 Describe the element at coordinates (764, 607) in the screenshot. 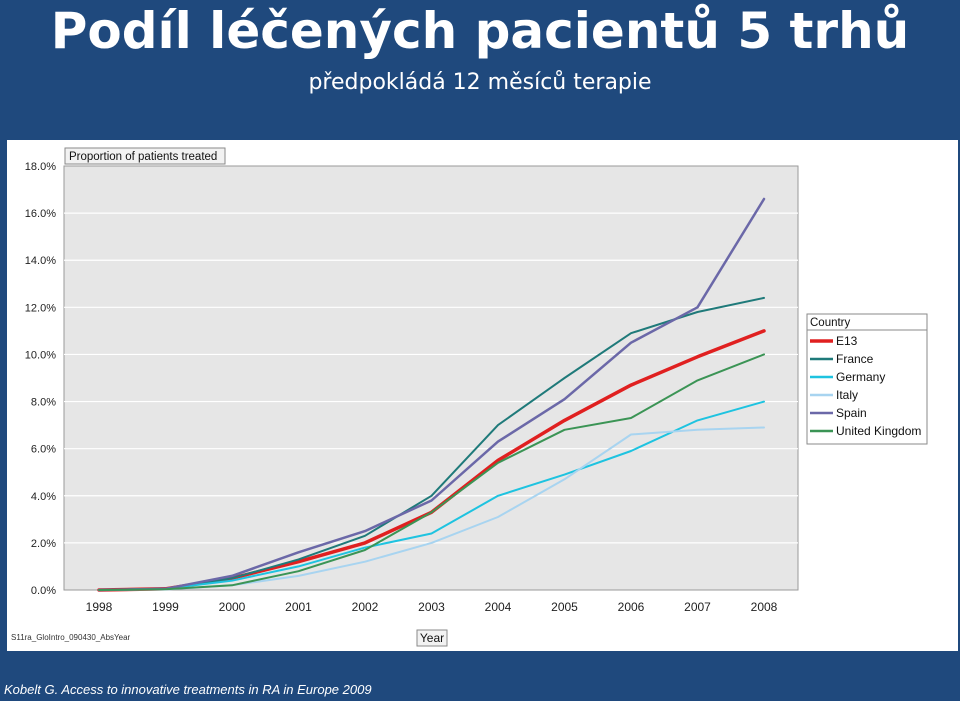

I see `x-tick-label: 2008` at that location.